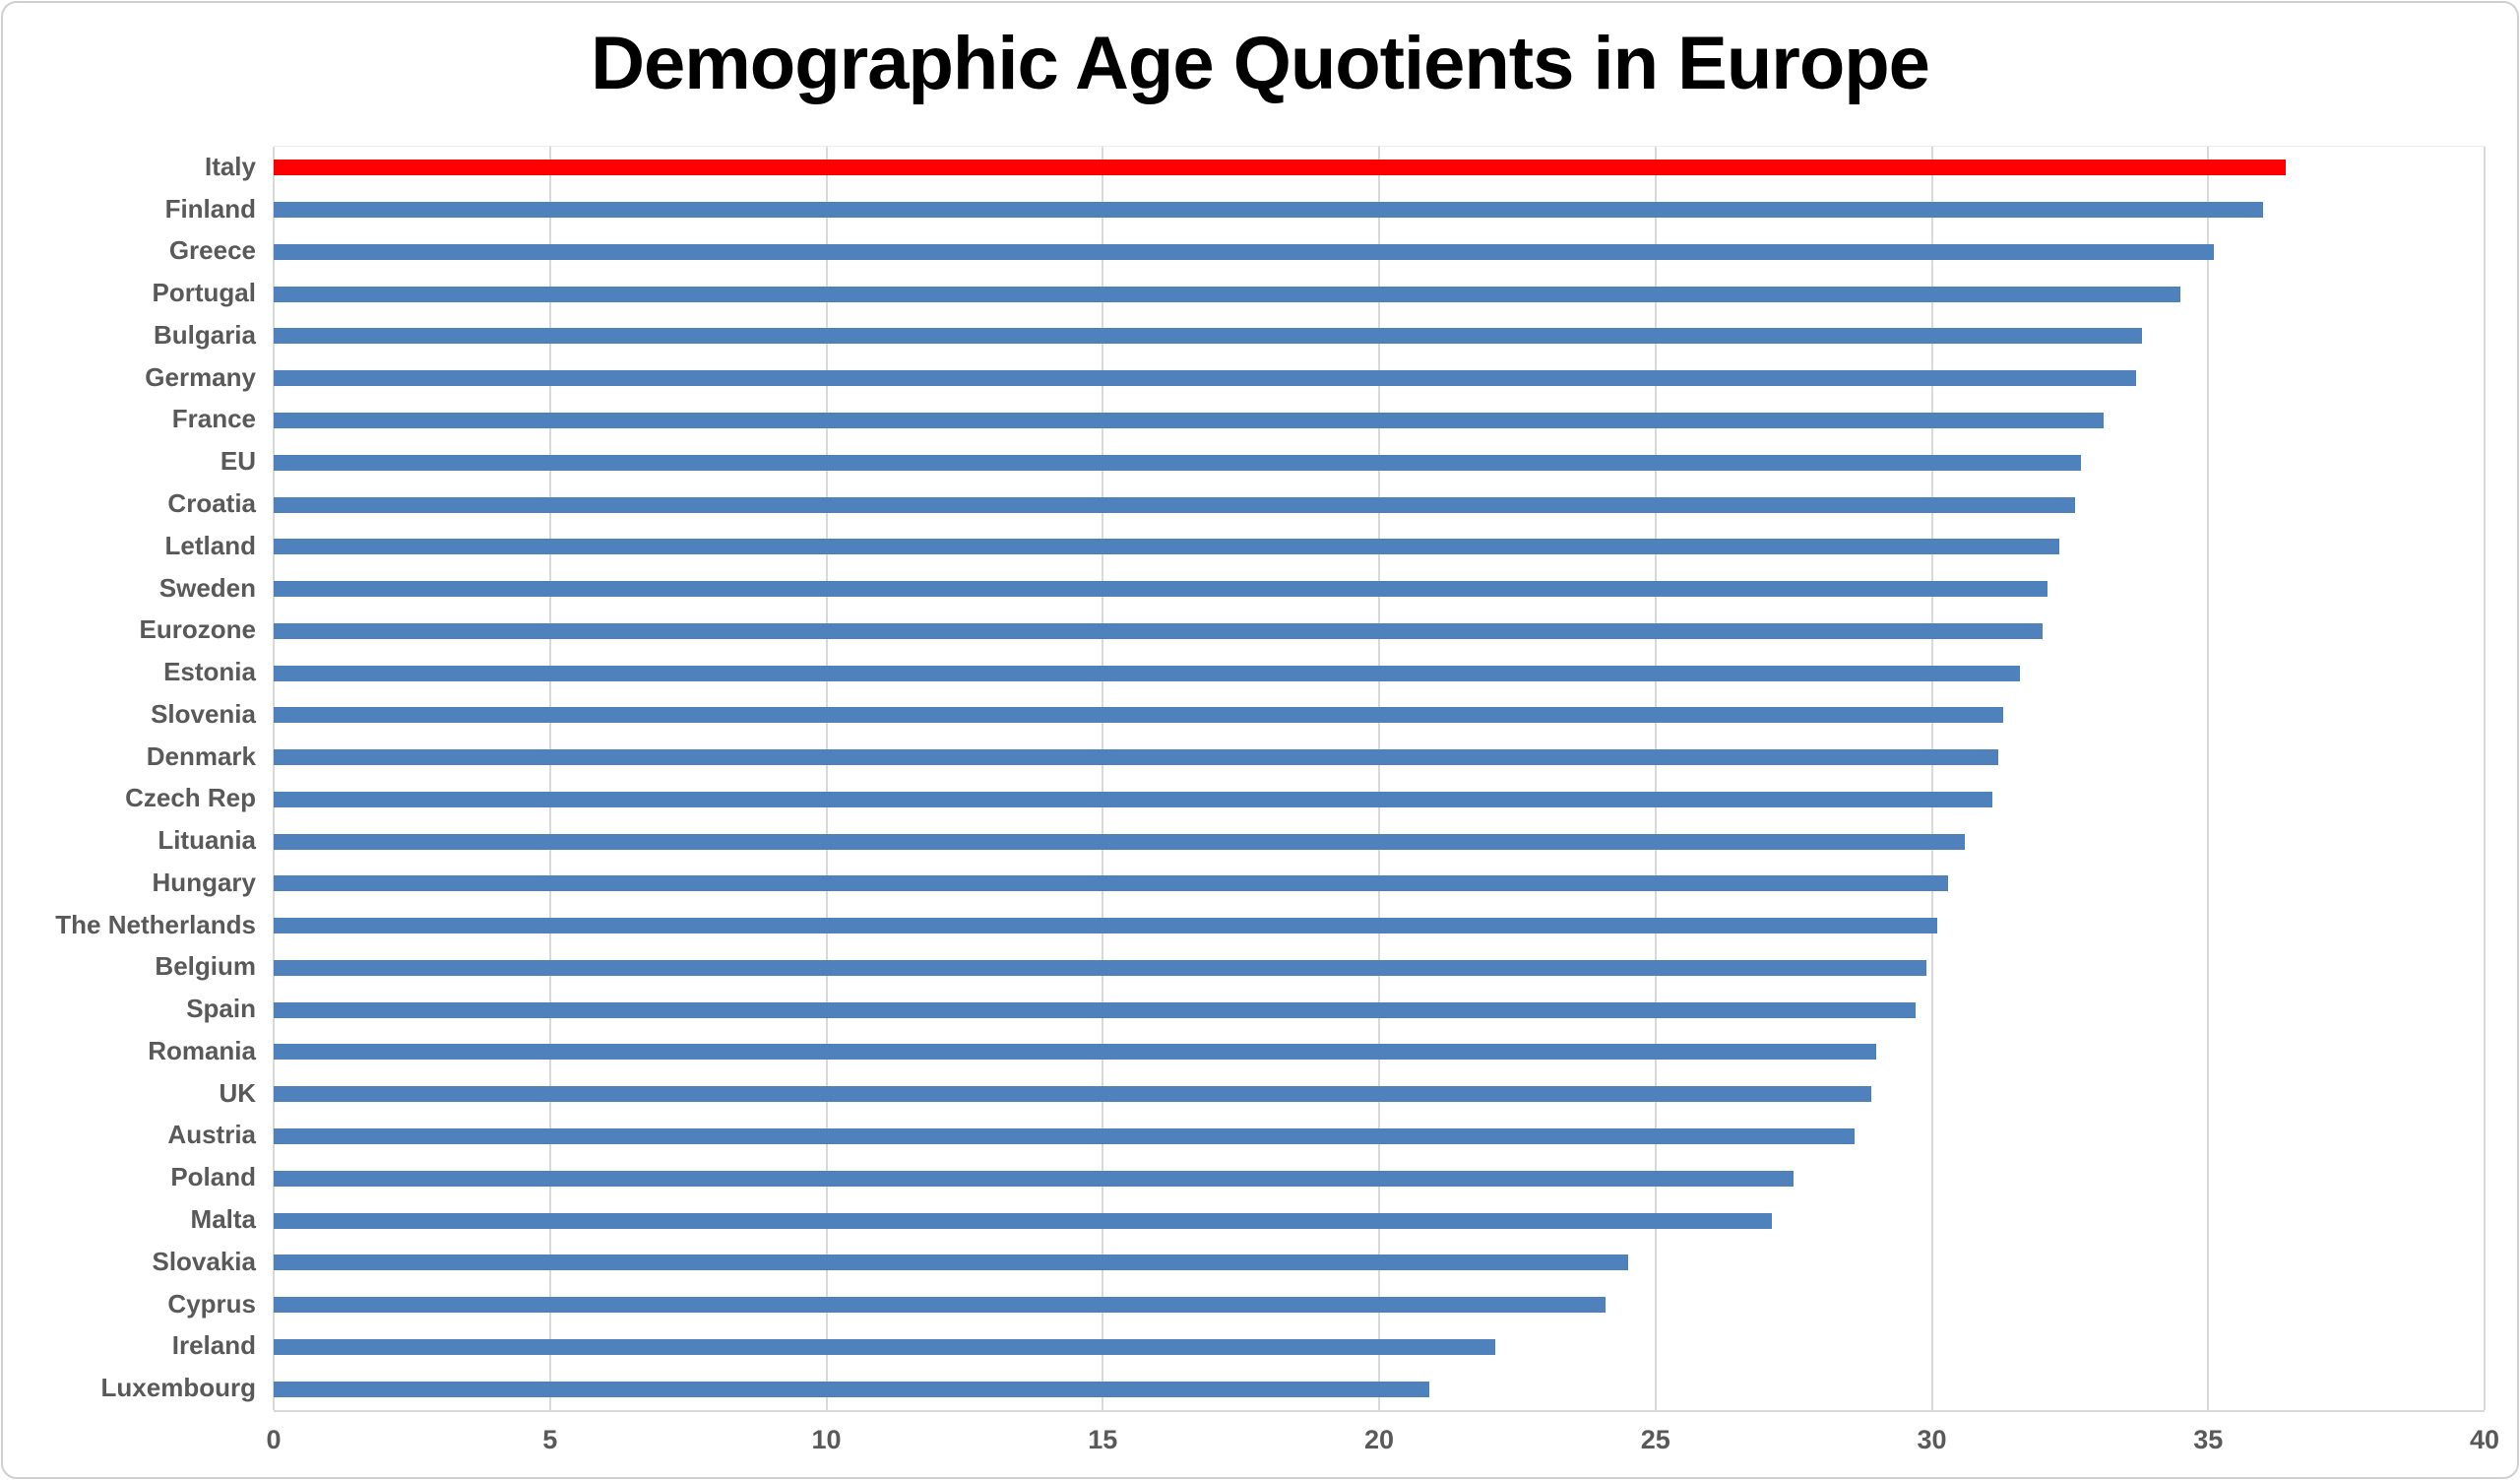 The height and width of the screenshot is (1480, 2520). Describe the element at coordinates (237, 1092) in the screenshot. I see `category-label: UK` at that location.